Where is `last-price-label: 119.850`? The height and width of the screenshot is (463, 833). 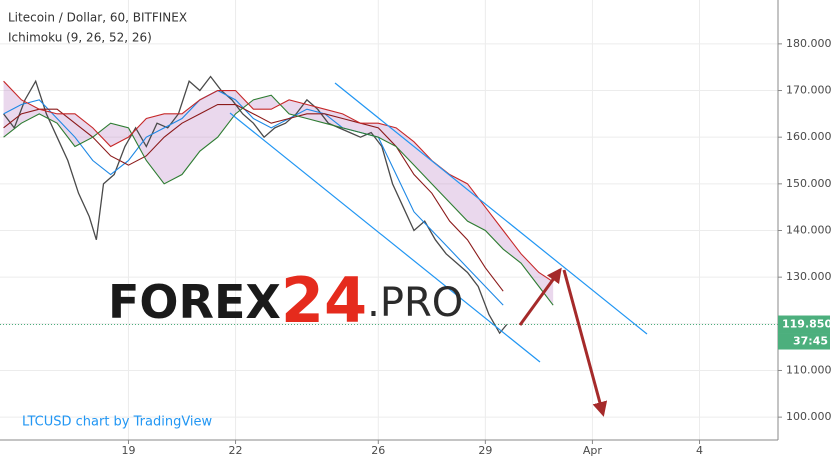 last-price-label: 119.850 is located at coordinates (807, 324).